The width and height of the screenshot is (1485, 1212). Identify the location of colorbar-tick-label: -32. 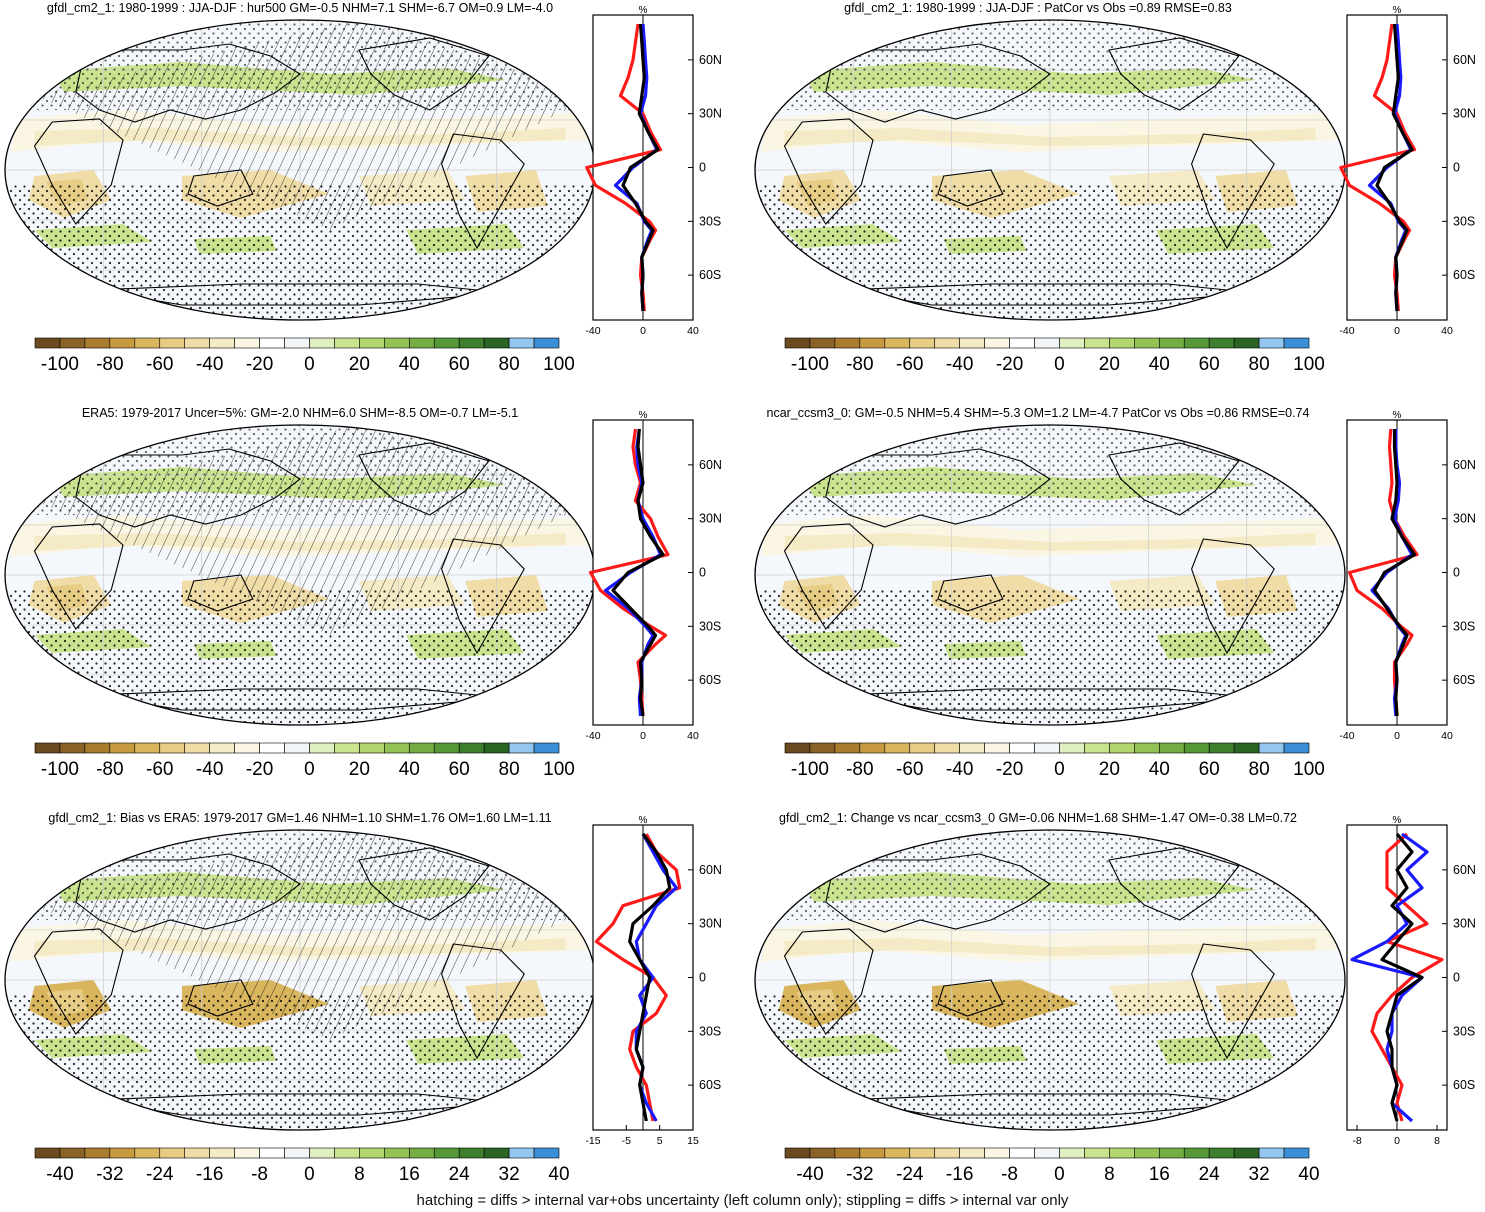
(859, 1174).